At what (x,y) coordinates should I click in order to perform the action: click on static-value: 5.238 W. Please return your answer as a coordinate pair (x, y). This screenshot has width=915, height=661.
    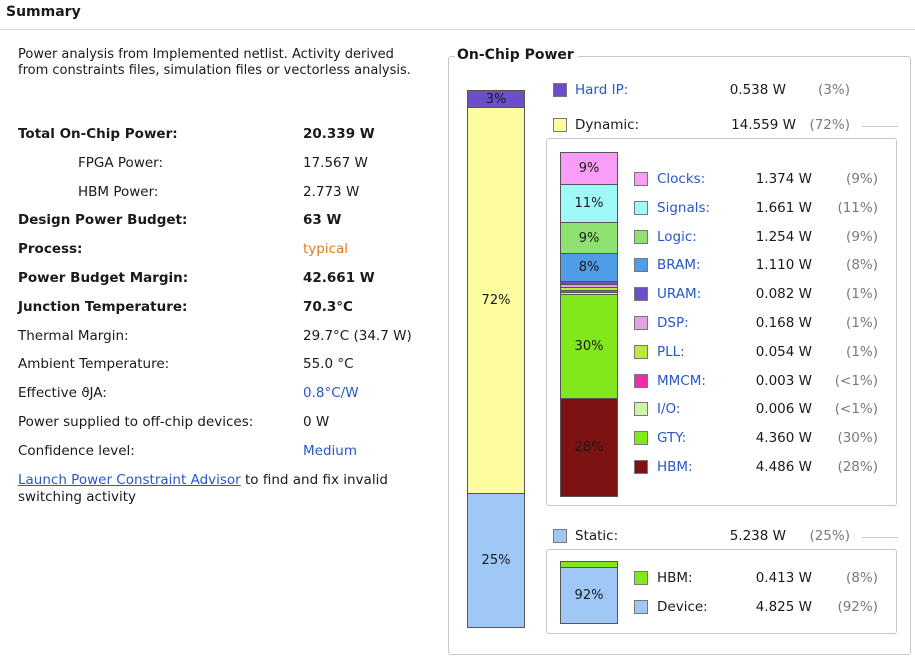
    Looking at the image, I should click on (757, 536).